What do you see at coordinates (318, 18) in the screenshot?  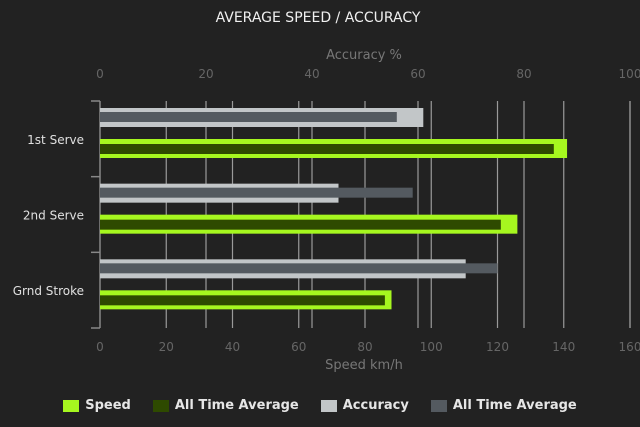 I see `chart-title: AVERAGE SPEED / ACCURACY` at bounding box center [318, 18].